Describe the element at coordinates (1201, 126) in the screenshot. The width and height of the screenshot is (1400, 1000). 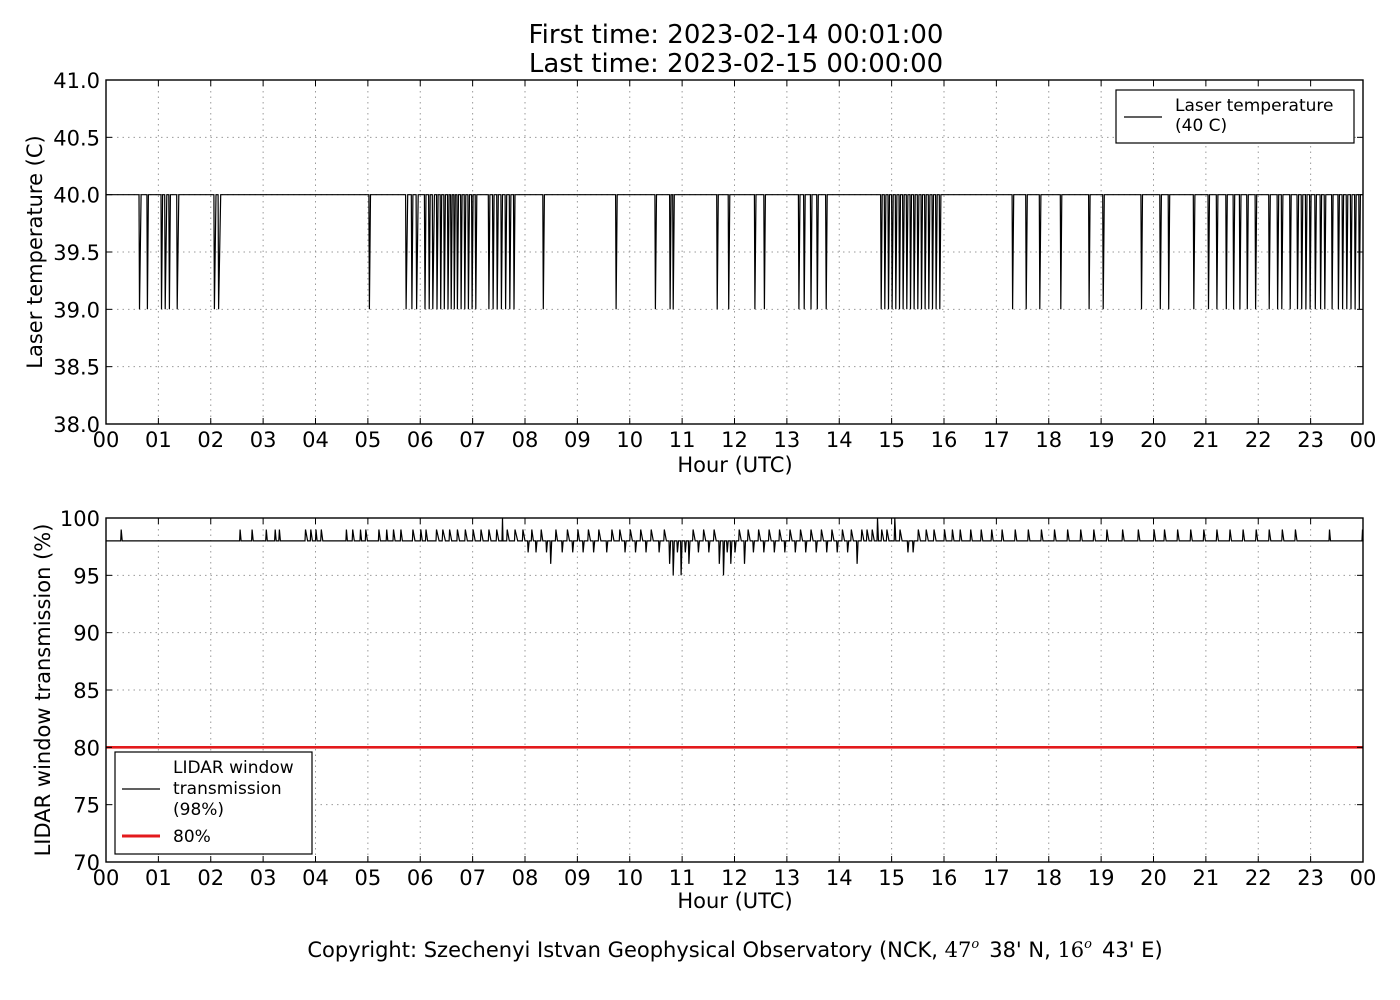
I see `legend-label-laser-line2: (40 C)` at that location.